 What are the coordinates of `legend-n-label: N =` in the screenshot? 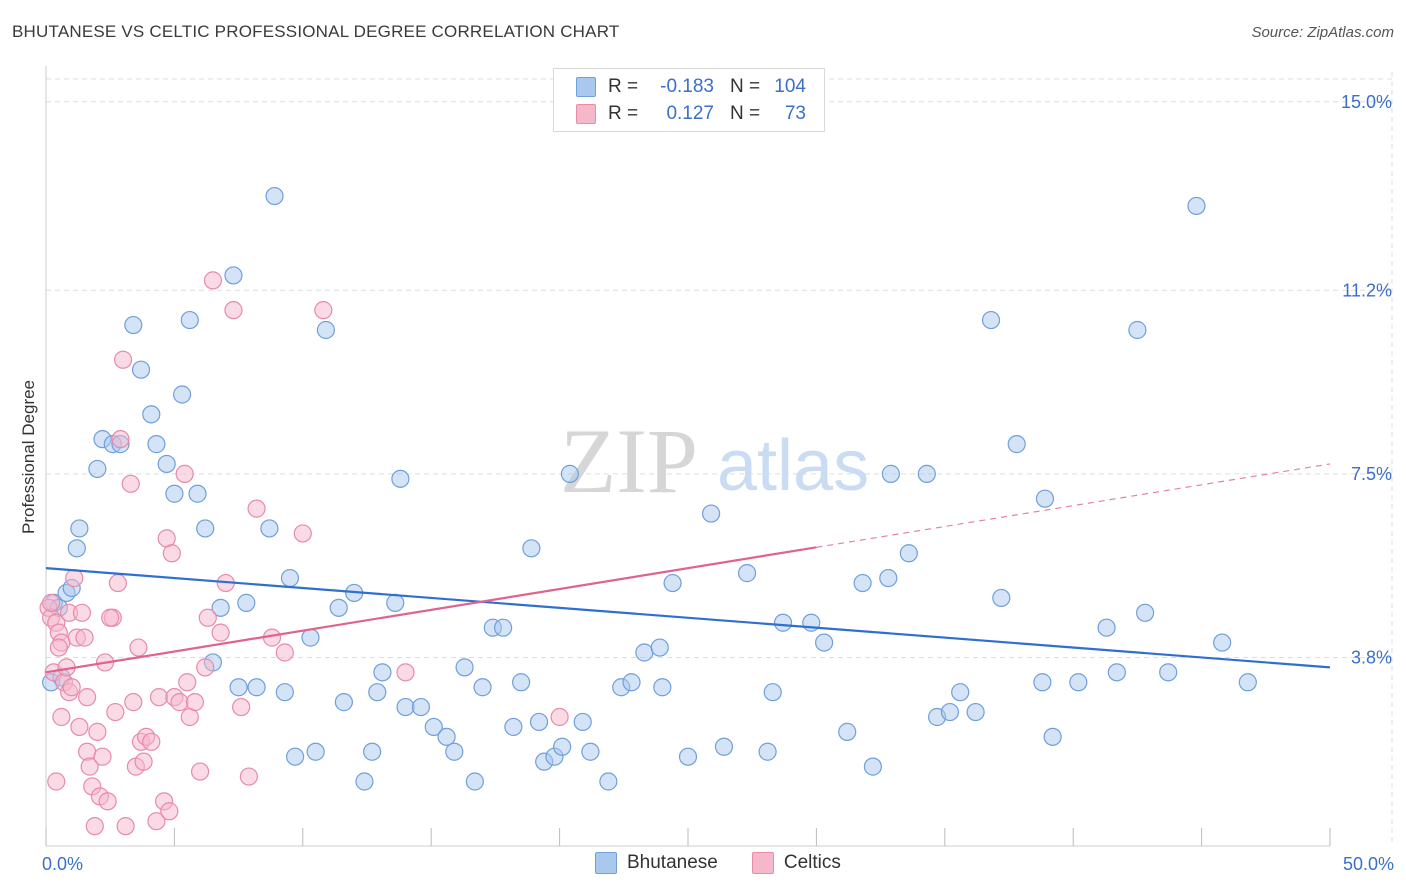 It's located at (745, 113).